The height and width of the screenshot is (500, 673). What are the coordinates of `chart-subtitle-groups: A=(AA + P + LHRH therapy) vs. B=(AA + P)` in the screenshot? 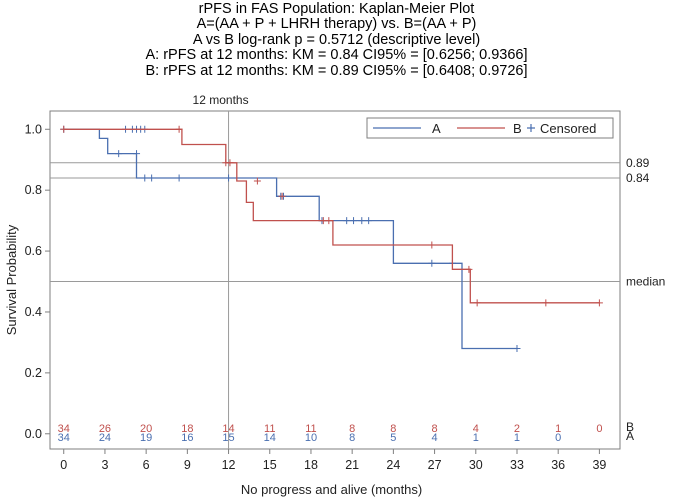 It's located at (336, 24).